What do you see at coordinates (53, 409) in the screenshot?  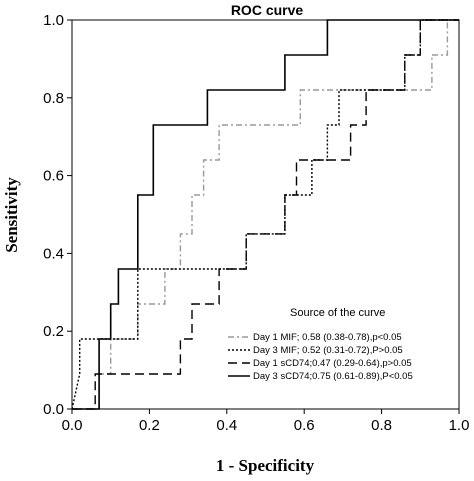 I see `y-tick-label: 0.0` at bounding box center [53, 409].